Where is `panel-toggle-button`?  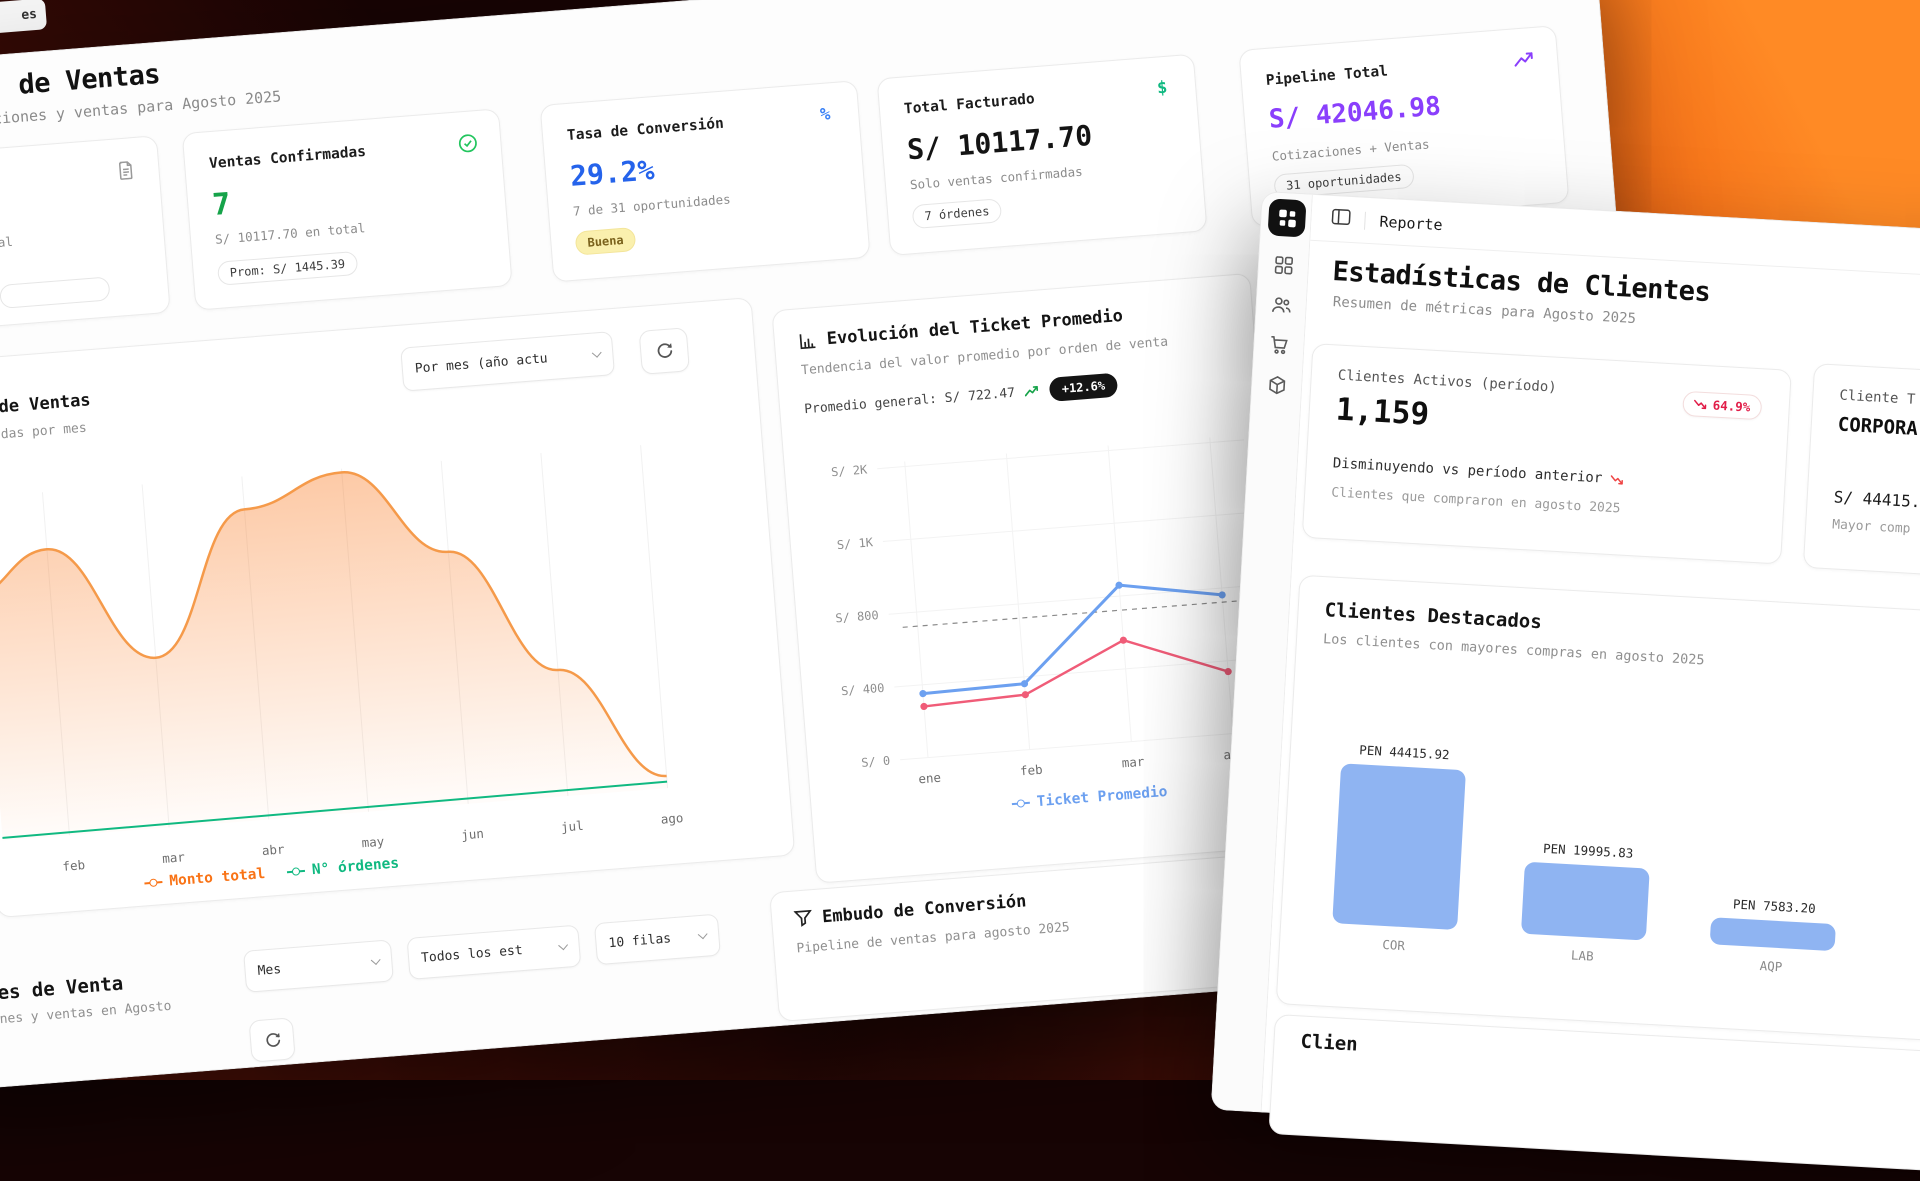
panel-toggle-button is located at coordinates (1341, 219).